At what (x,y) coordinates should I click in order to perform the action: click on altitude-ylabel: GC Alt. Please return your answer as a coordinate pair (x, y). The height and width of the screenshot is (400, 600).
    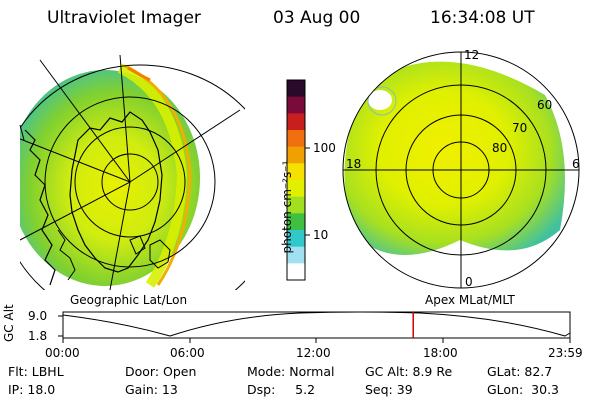
    Looking at the image, I should click on (9, 323).